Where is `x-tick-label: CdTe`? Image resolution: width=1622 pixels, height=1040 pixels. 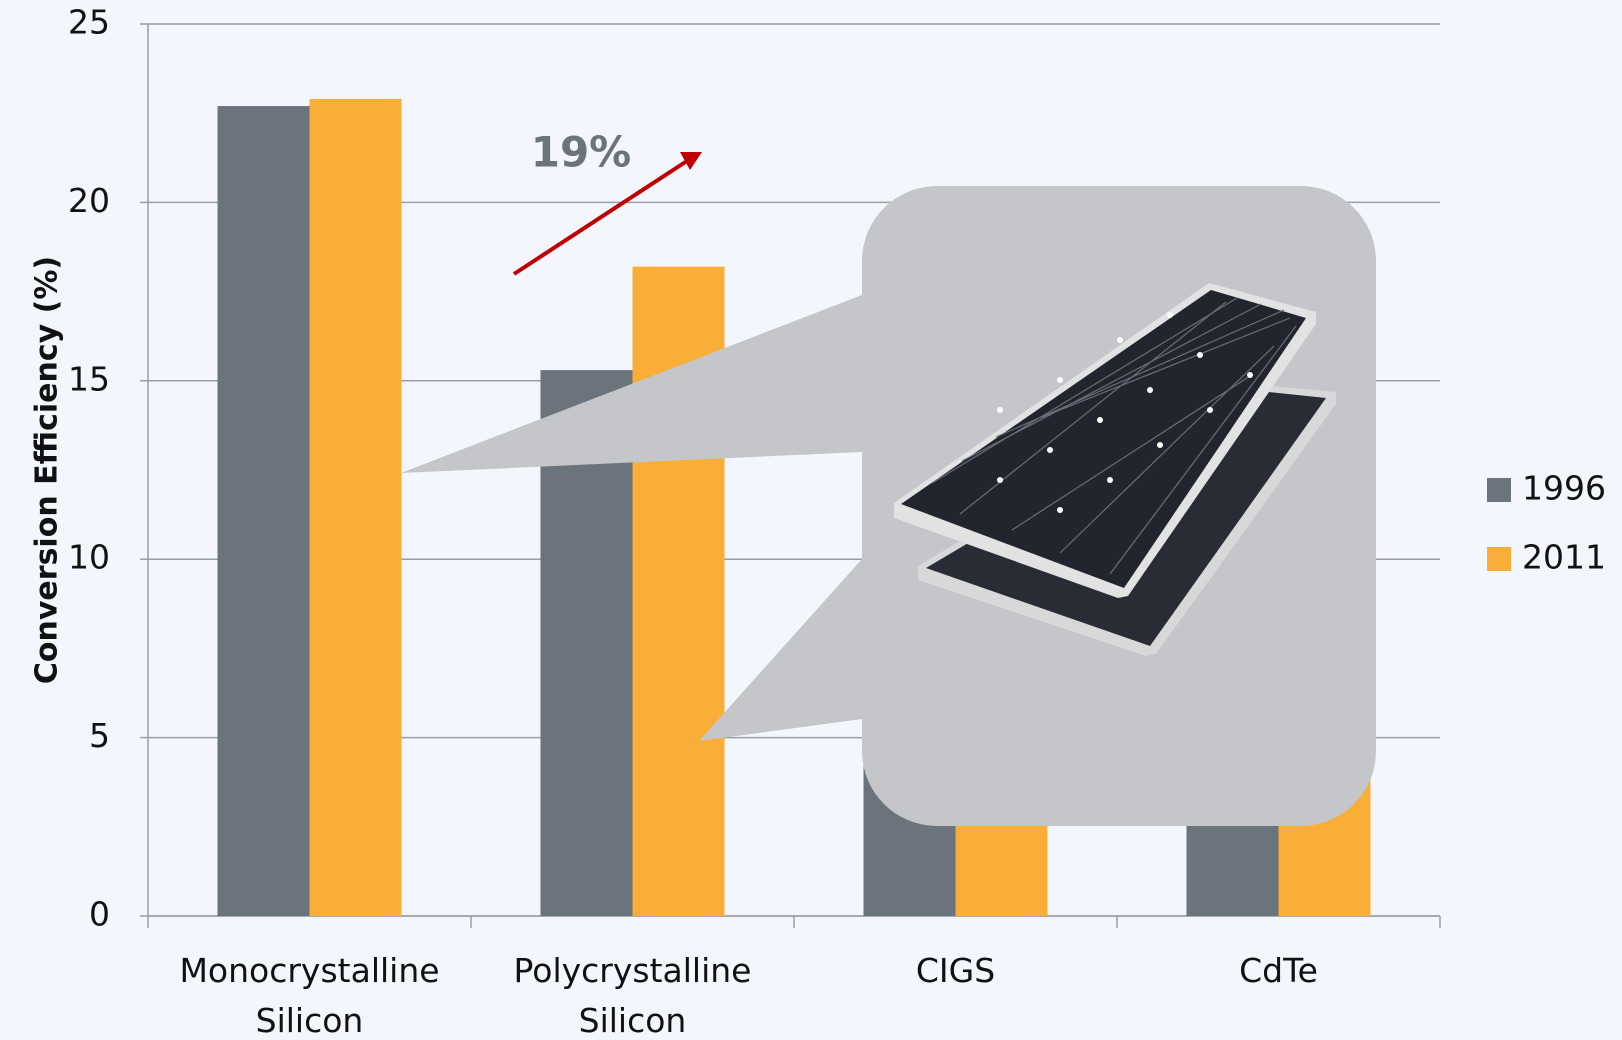
x-tick-label: CdTe is located at coordinates (1278, 970).